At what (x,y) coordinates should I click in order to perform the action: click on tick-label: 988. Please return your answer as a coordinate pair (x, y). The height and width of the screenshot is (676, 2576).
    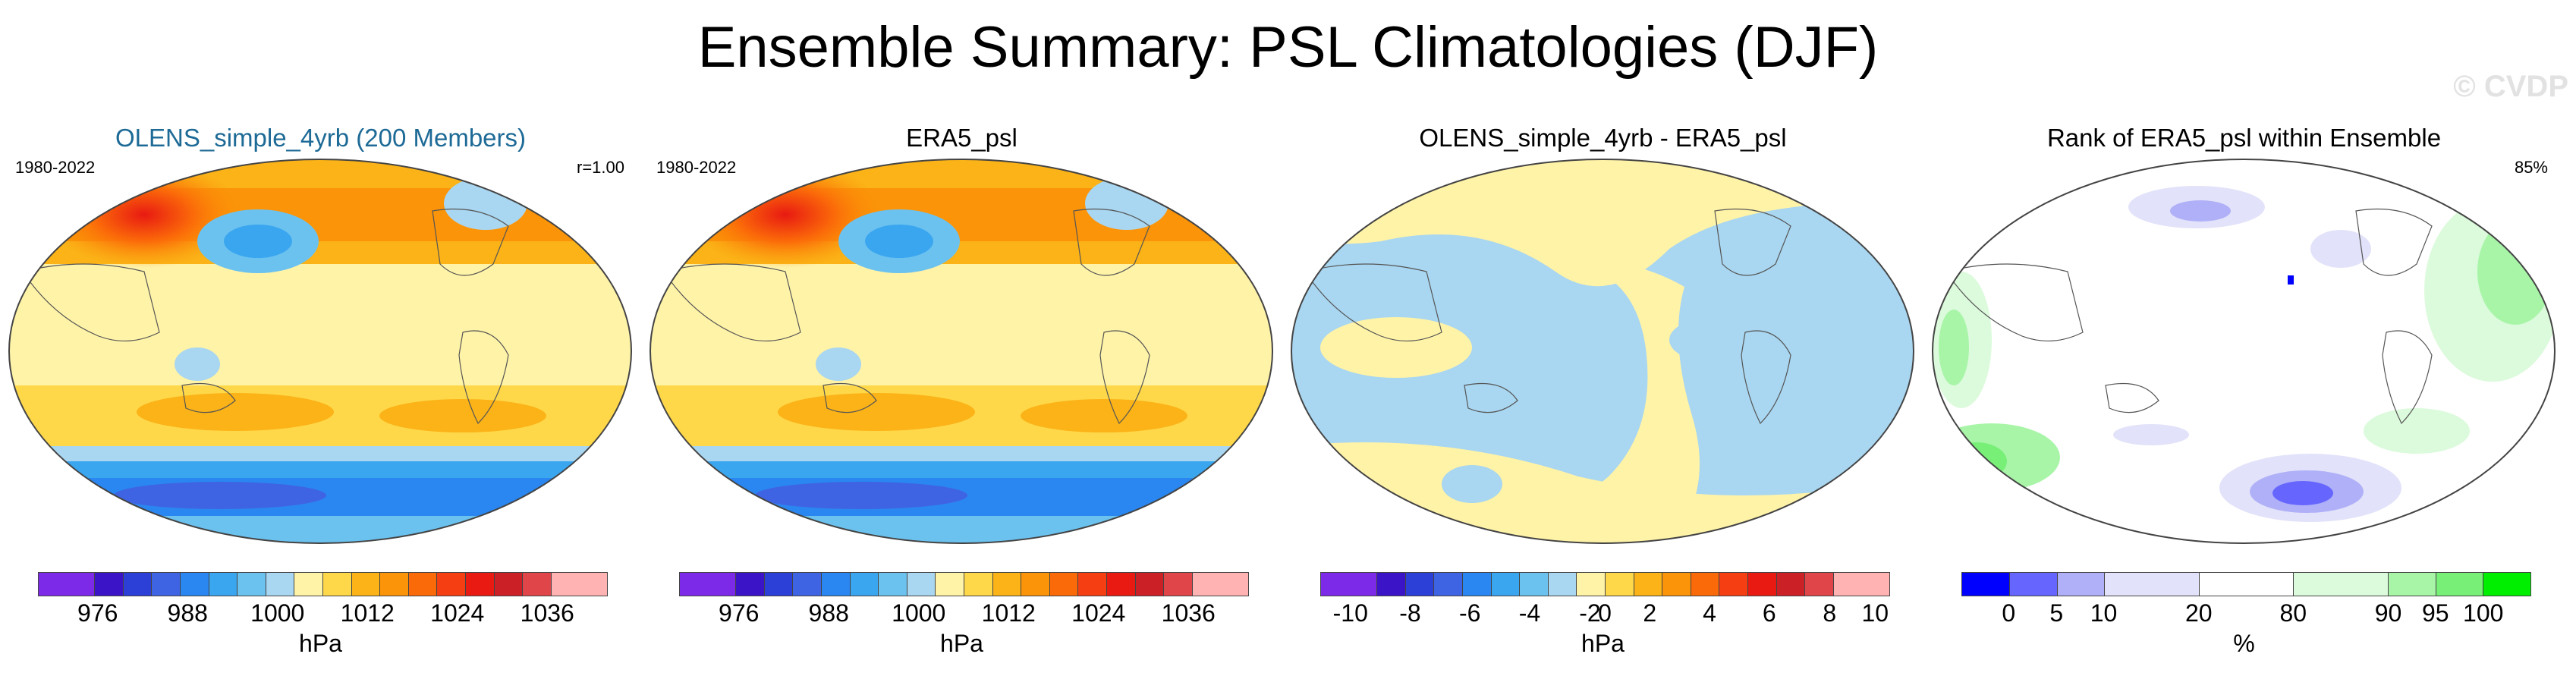
    Looking at the image, I should click on (828, 613).